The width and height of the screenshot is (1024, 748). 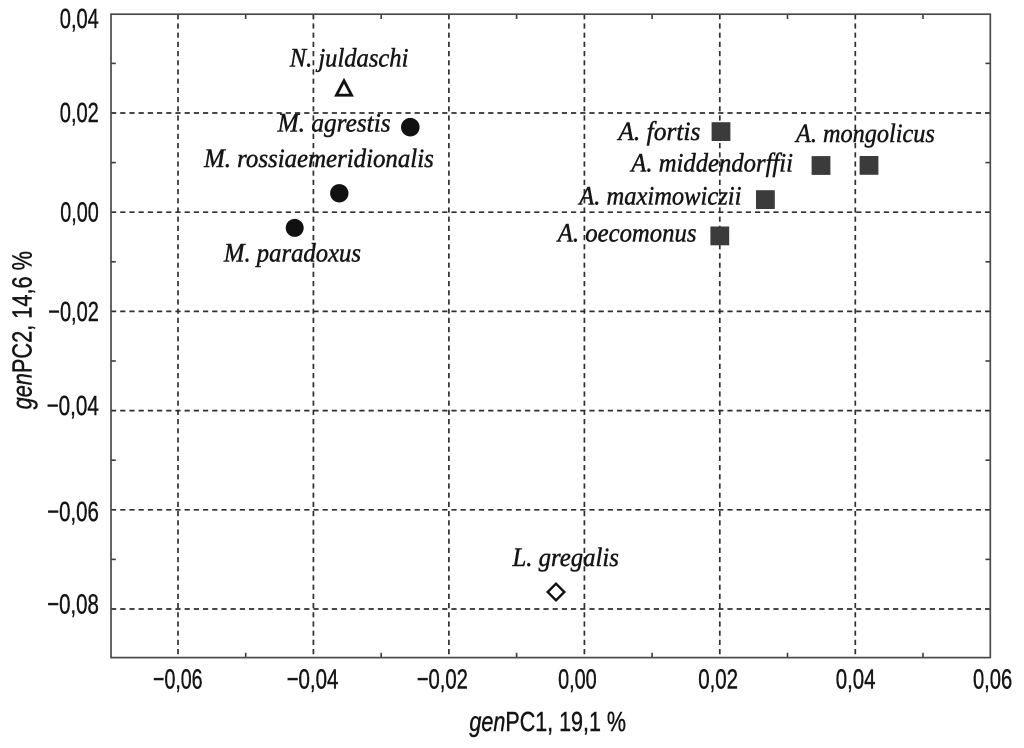 What do you see at coordinates (626, 233) in the screenshot?
I see `svg-text: A. oecomonus` at bounding box center [626, 233].